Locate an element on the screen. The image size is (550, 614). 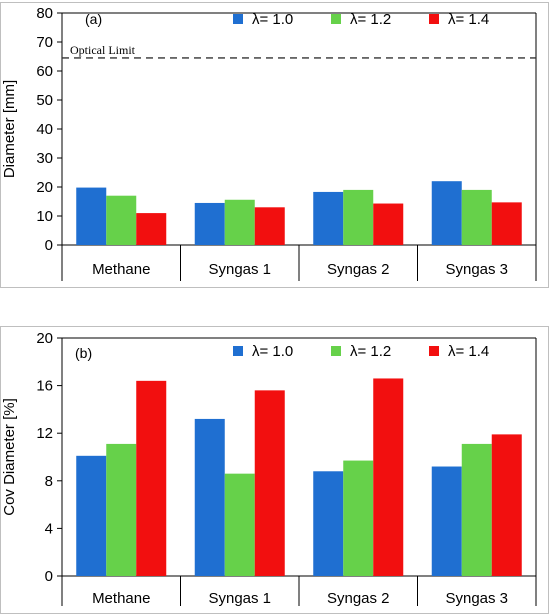
y-tick-label: 60 is located at coordinates (44, 71).